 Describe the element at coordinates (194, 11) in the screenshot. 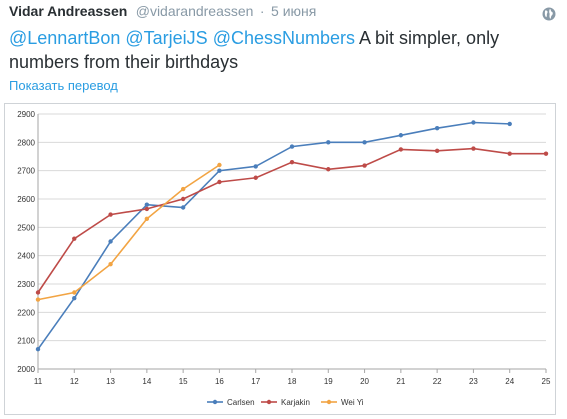

I see `author-handle: @vidarandreassen` at that location.